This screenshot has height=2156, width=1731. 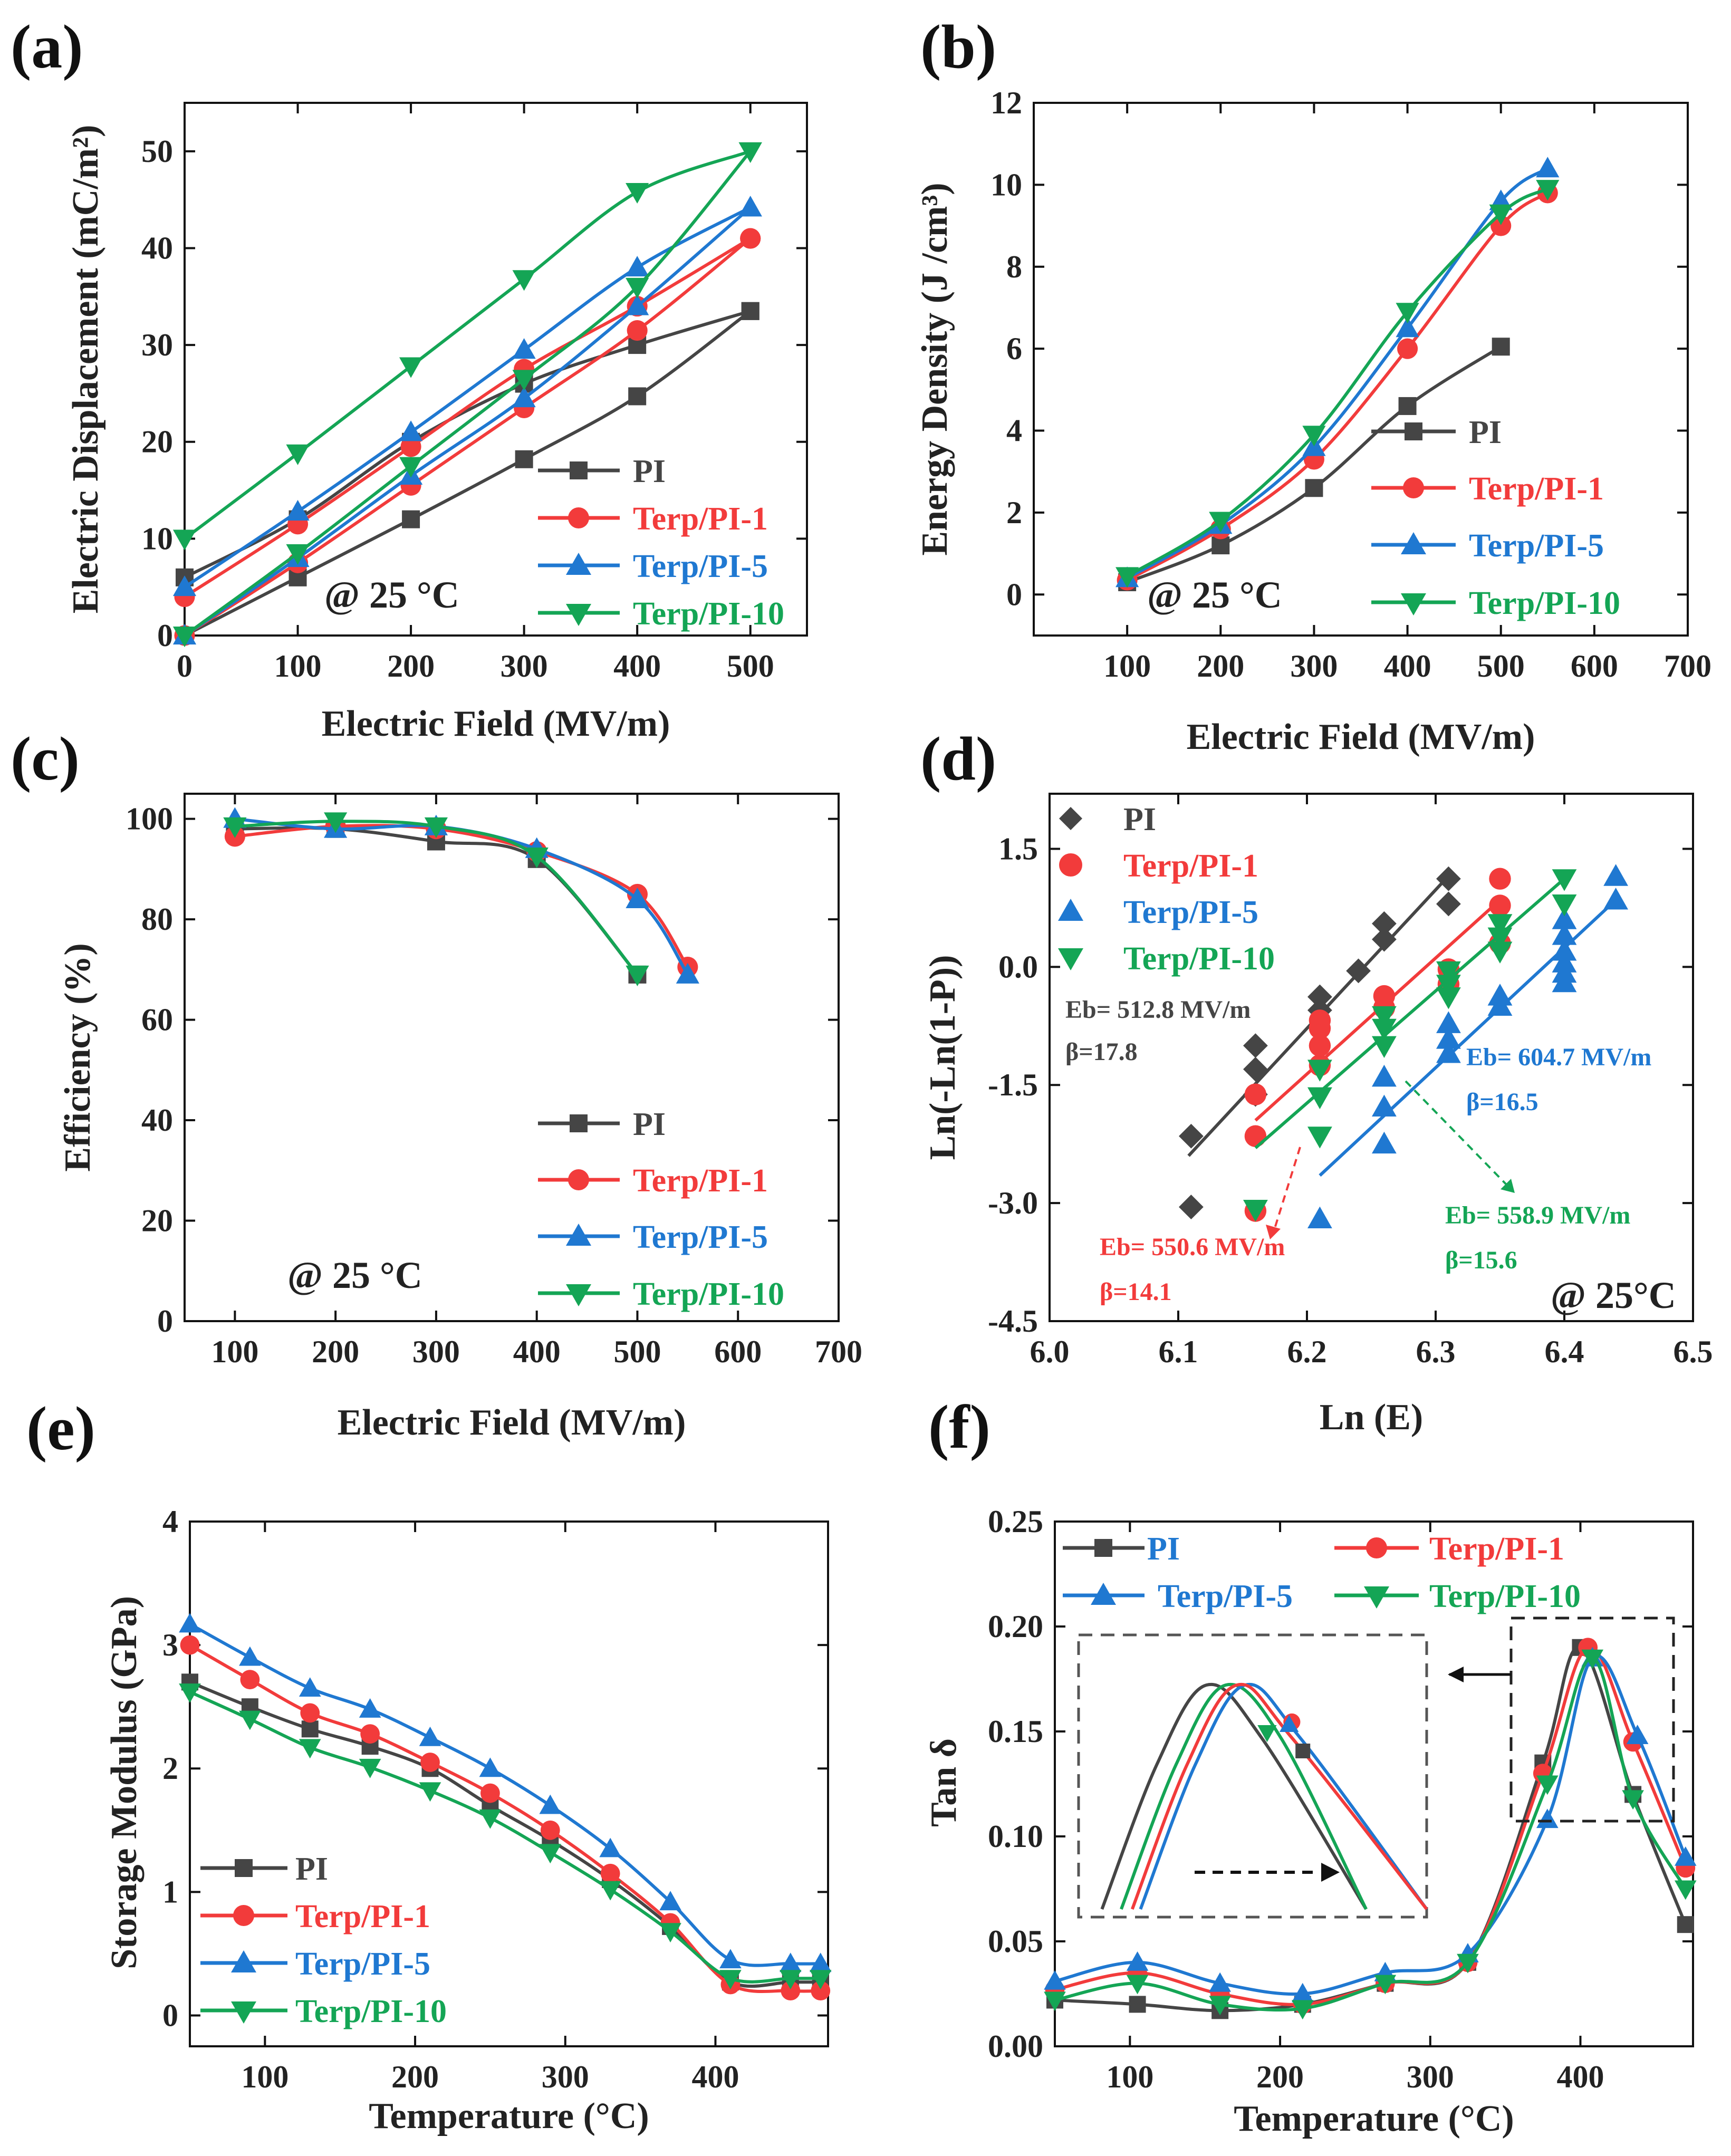 What do you see at coordinates (578, 517) in the screenshot?
I see `legend-marker-a-terp1` at bounding box center [578, 517].